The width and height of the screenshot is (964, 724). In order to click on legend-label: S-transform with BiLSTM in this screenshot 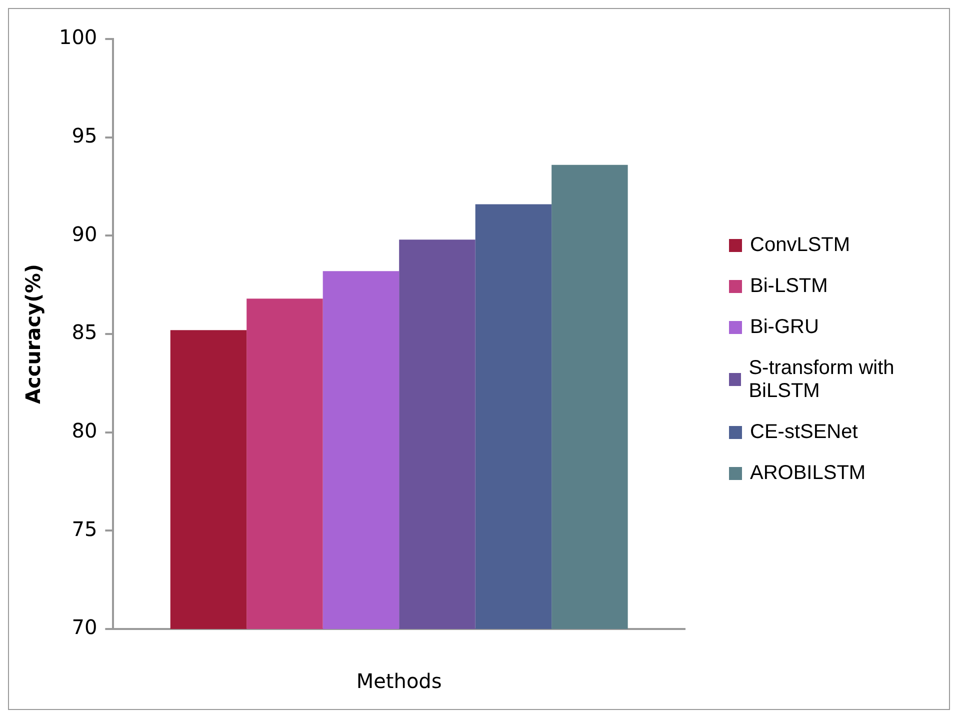, I will do `click(822, 379)`.